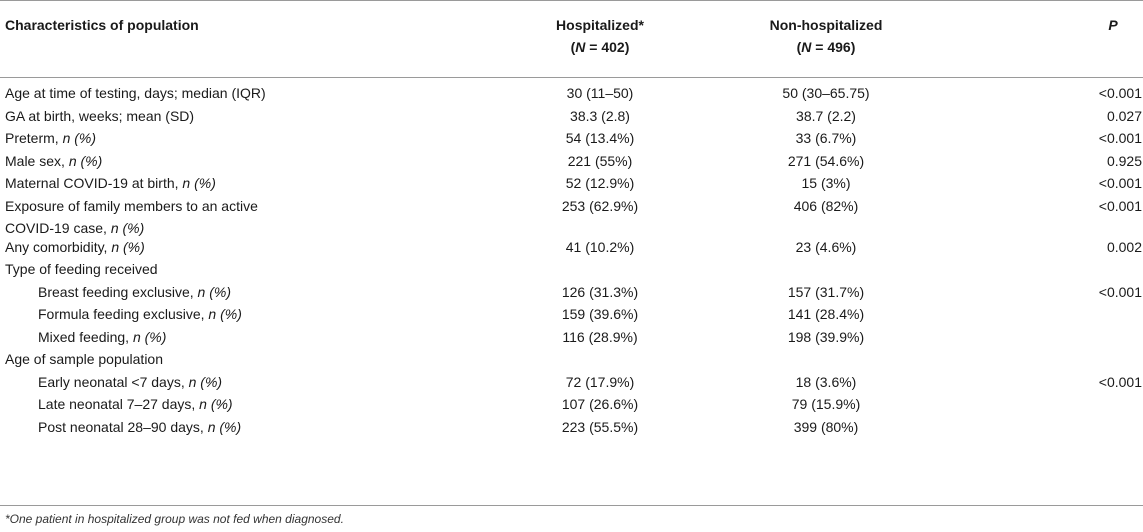  I want to click on n-value: = 402), so click(607, 47).